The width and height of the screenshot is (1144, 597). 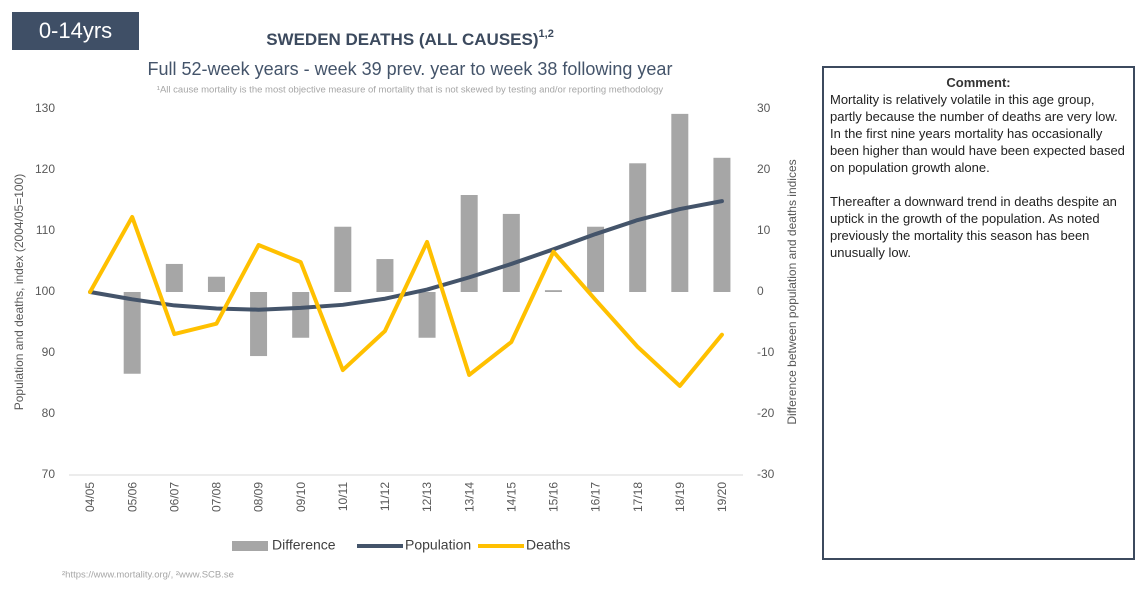 What do you see at coordinates (49, 352) in the screenshot?
I see `y-tick-label: 90` at bounding box center [49, 352].